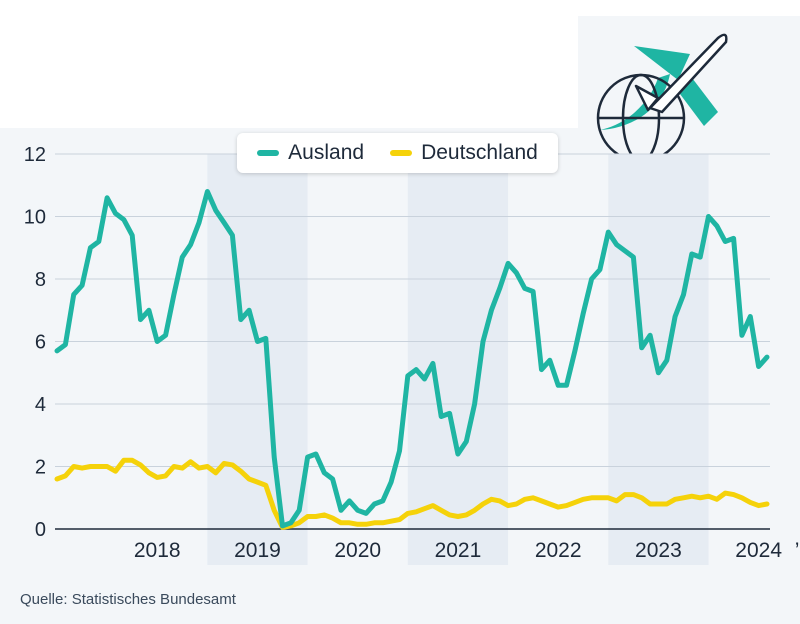 This screenshot has height=624, width=800. I want to click on x-tick-label: 2018, so click(157, 550).